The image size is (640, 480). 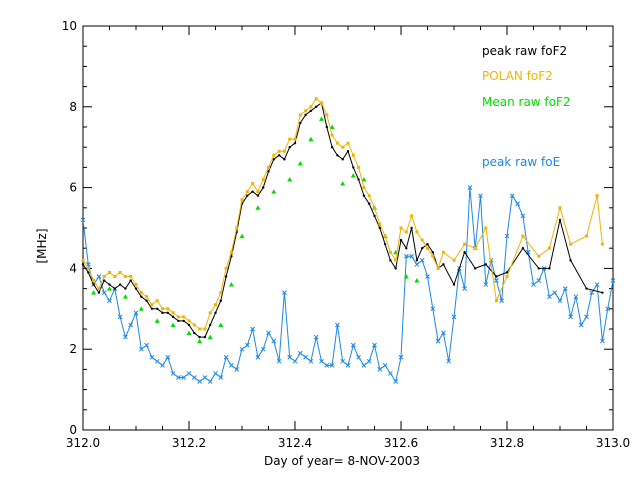 I want to click on legend-entry: peak raw foE, so click(x=521, y=162).